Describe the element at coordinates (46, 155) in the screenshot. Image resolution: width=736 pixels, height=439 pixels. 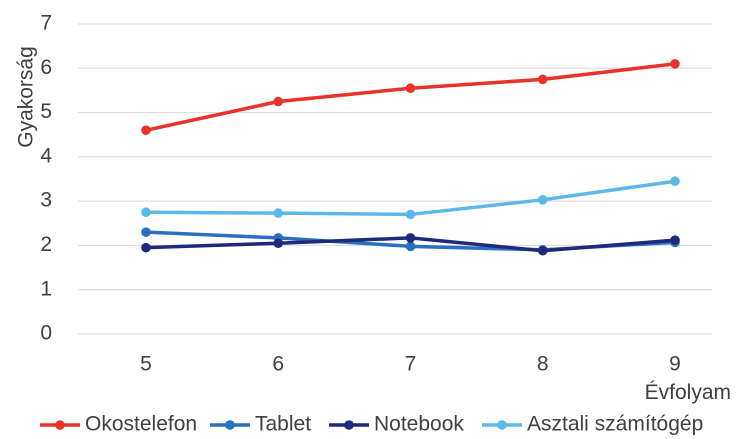
I see `y-tick-label: 4` at that location.